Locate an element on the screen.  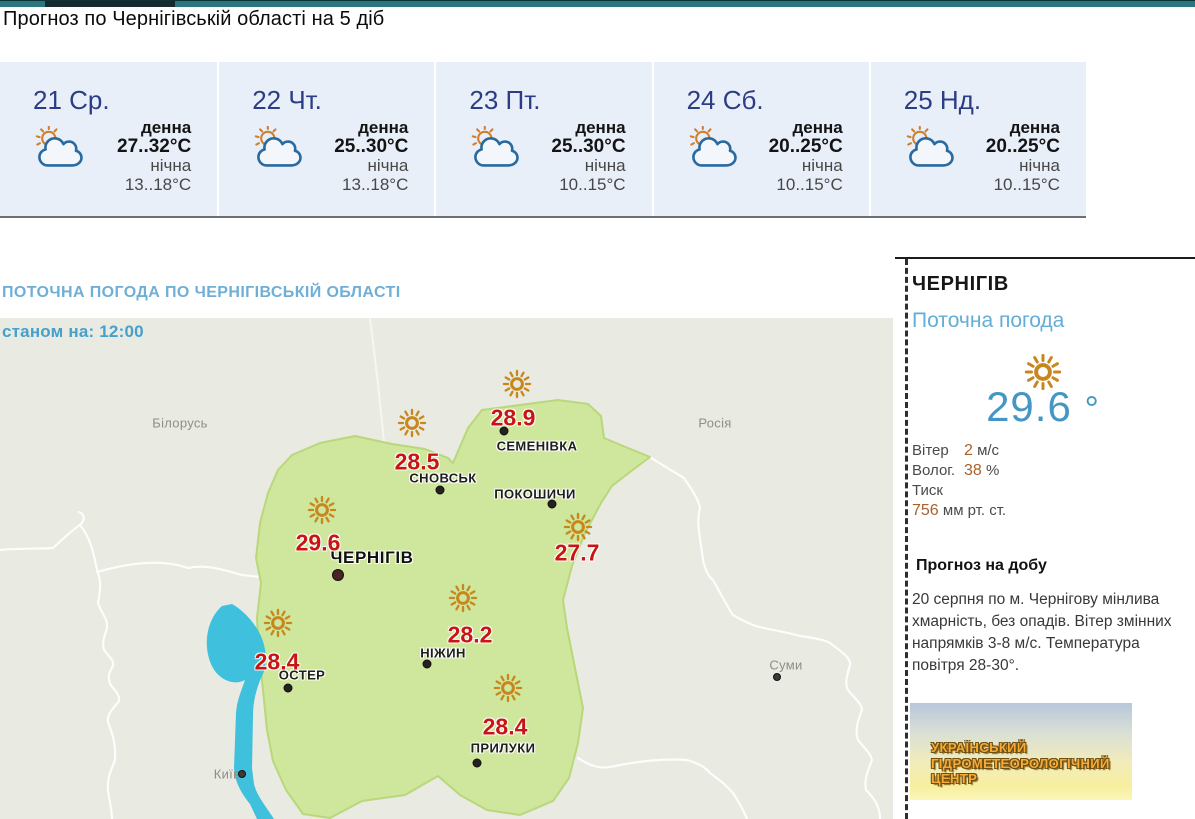
logo-line: ГІДРОМЕТЕОРОЛОГІЧНИЙ is located at coordinates (1020, 763).